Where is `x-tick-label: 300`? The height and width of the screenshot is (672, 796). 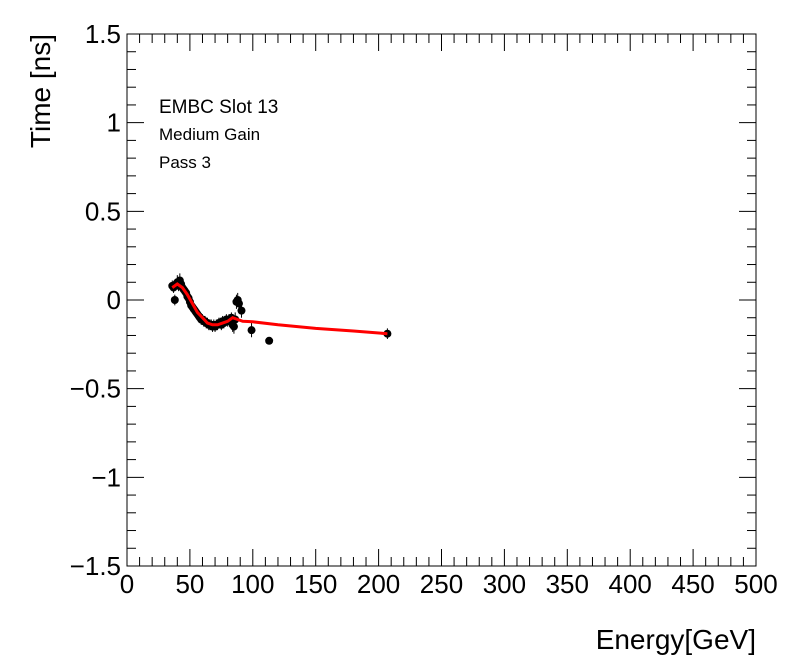 x-tick-label: 300 is located at coordinates (504, 584).